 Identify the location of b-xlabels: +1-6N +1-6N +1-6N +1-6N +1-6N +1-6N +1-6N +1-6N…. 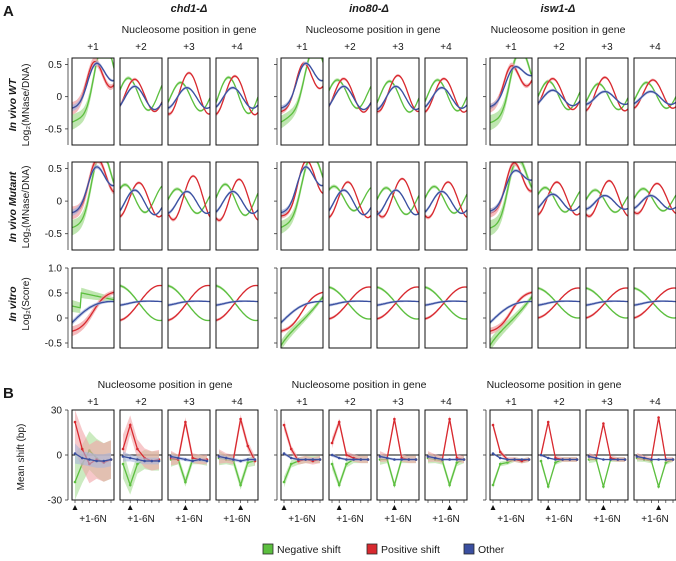
(374, 519).